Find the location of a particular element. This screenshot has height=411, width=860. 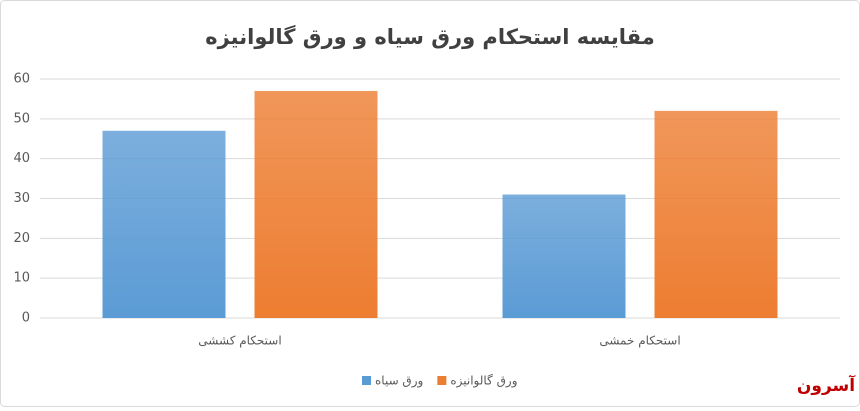

y-tick-label: 60 is located at coordinates (21, 79).